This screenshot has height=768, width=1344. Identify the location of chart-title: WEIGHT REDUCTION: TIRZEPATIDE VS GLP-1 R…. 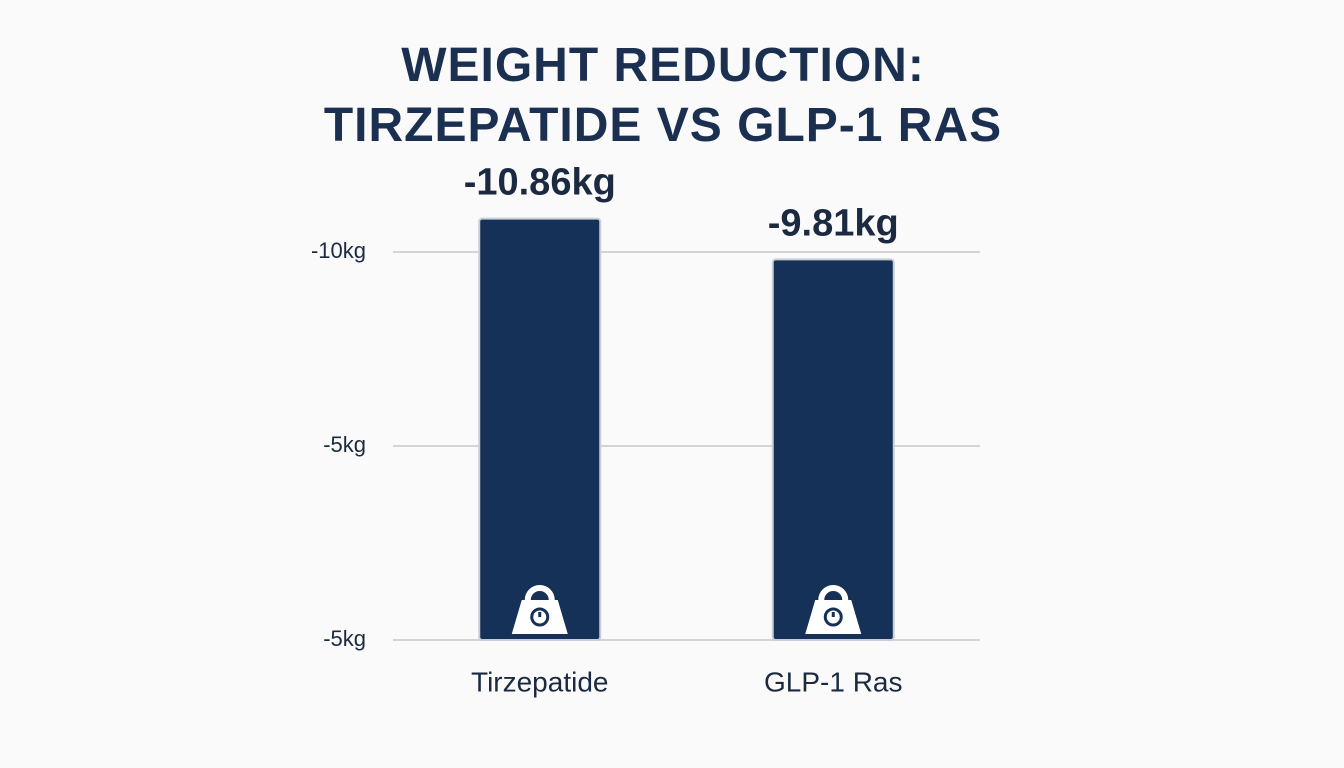
(663, 95).